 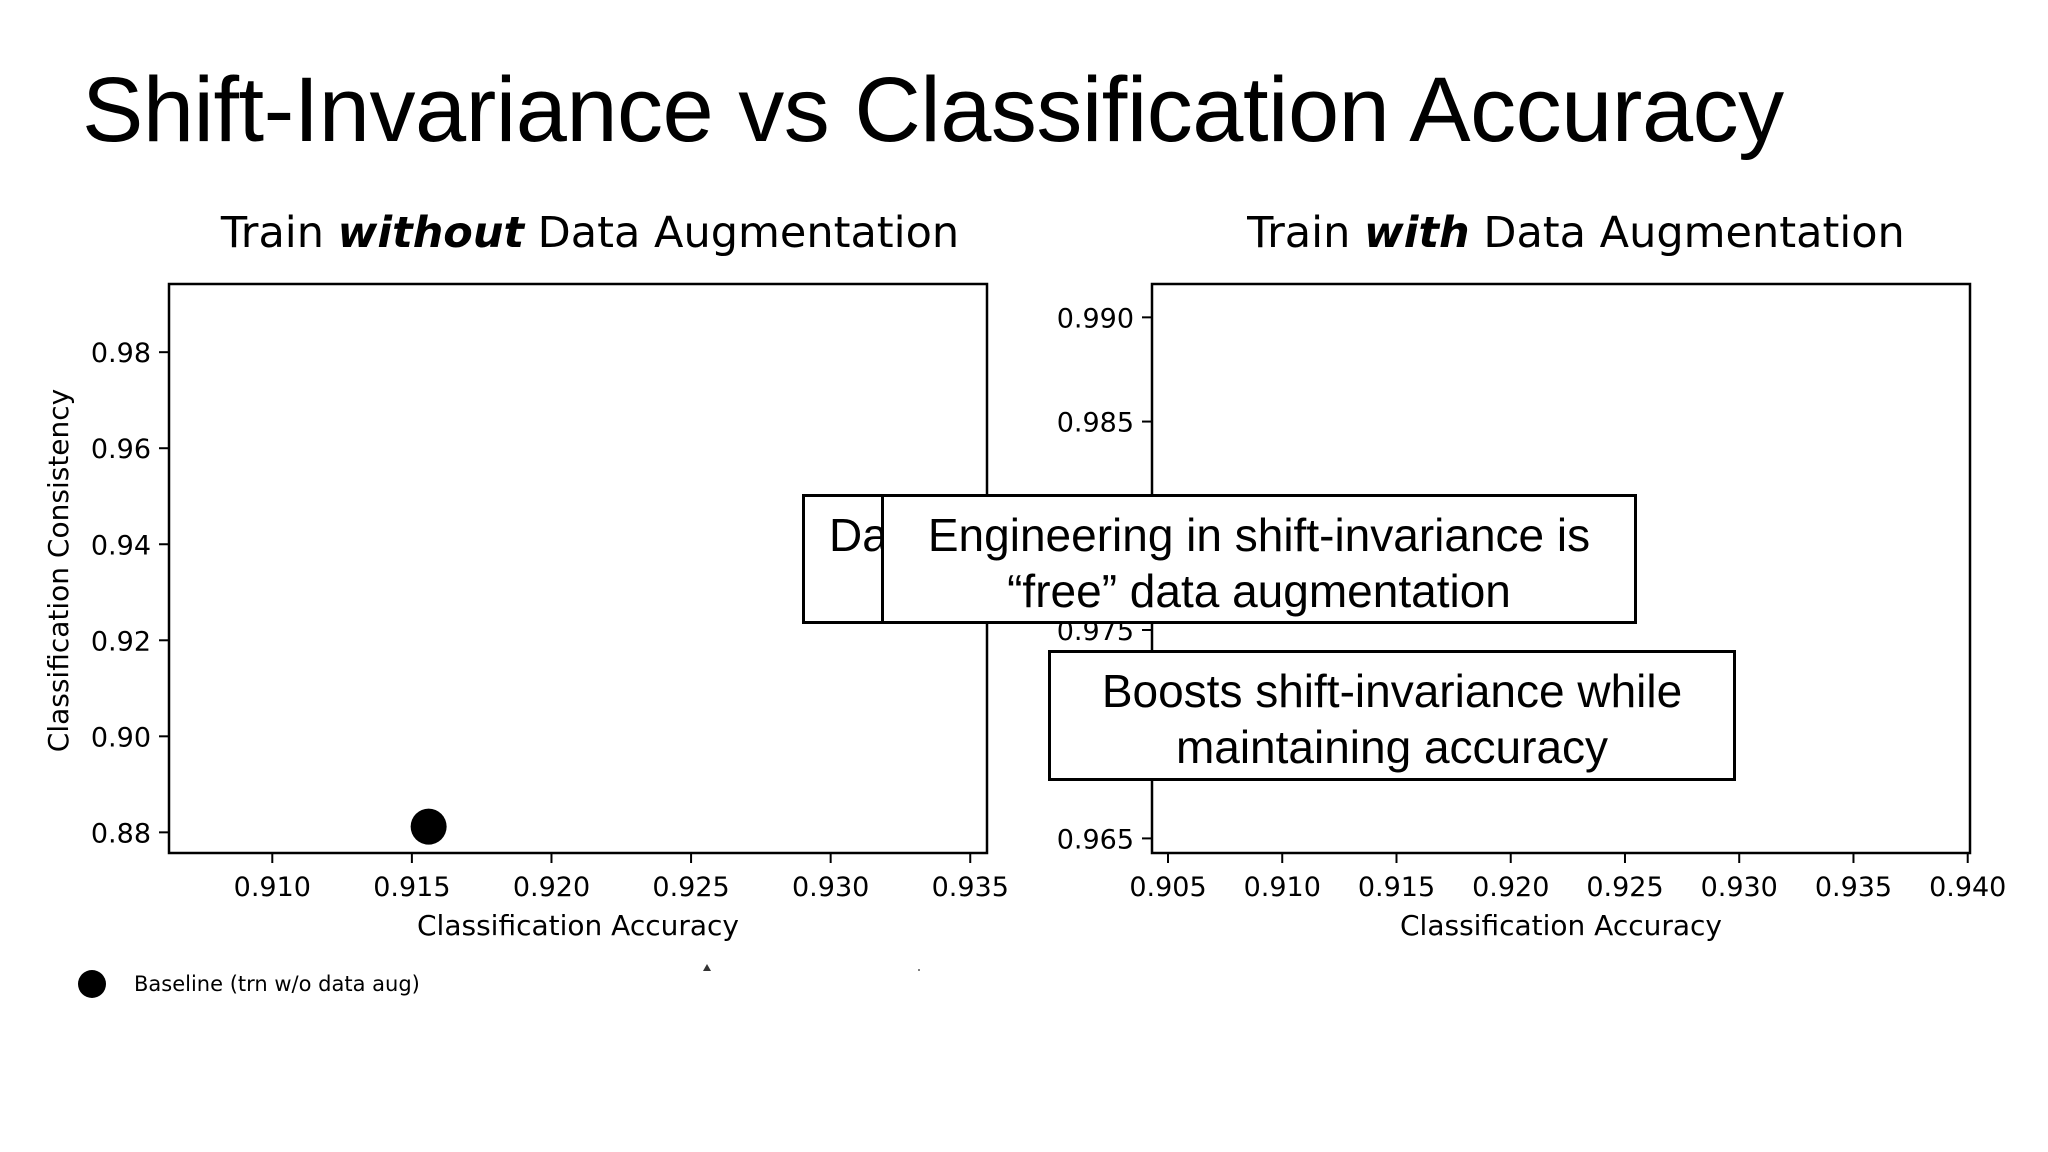 I want to click on stray-triangle-mark, so click(x=707, y=967).